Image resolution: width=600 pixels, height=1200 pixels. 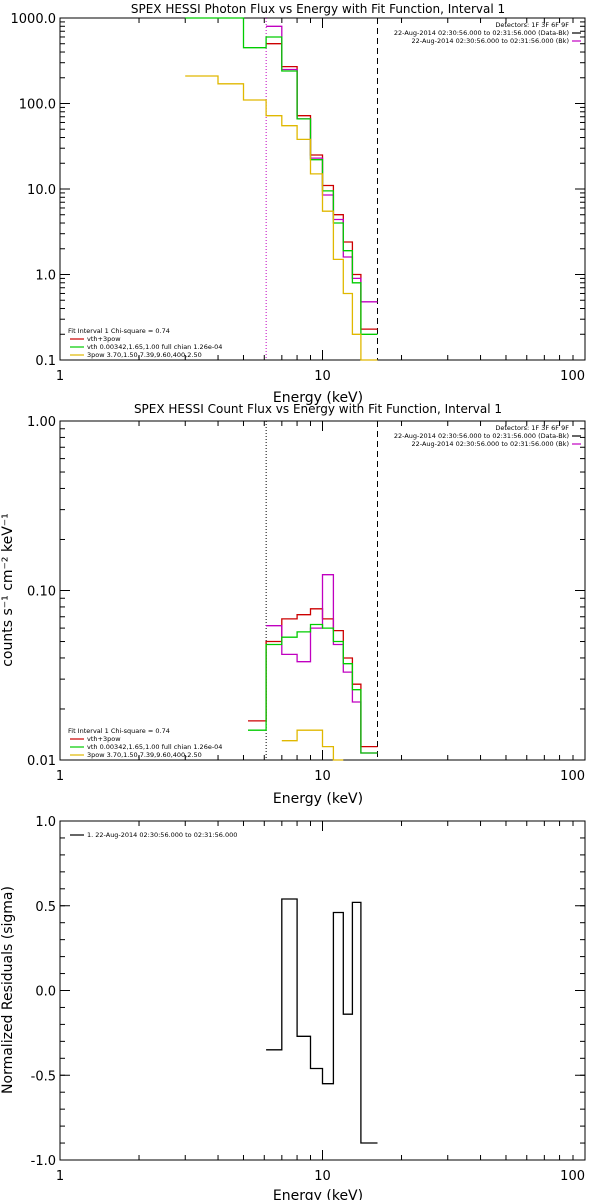 What do you see at coordinates (322, 776) in the screenshot?
I see `count-flux-x-tick-label: 10` at bounding box center [322, 776].